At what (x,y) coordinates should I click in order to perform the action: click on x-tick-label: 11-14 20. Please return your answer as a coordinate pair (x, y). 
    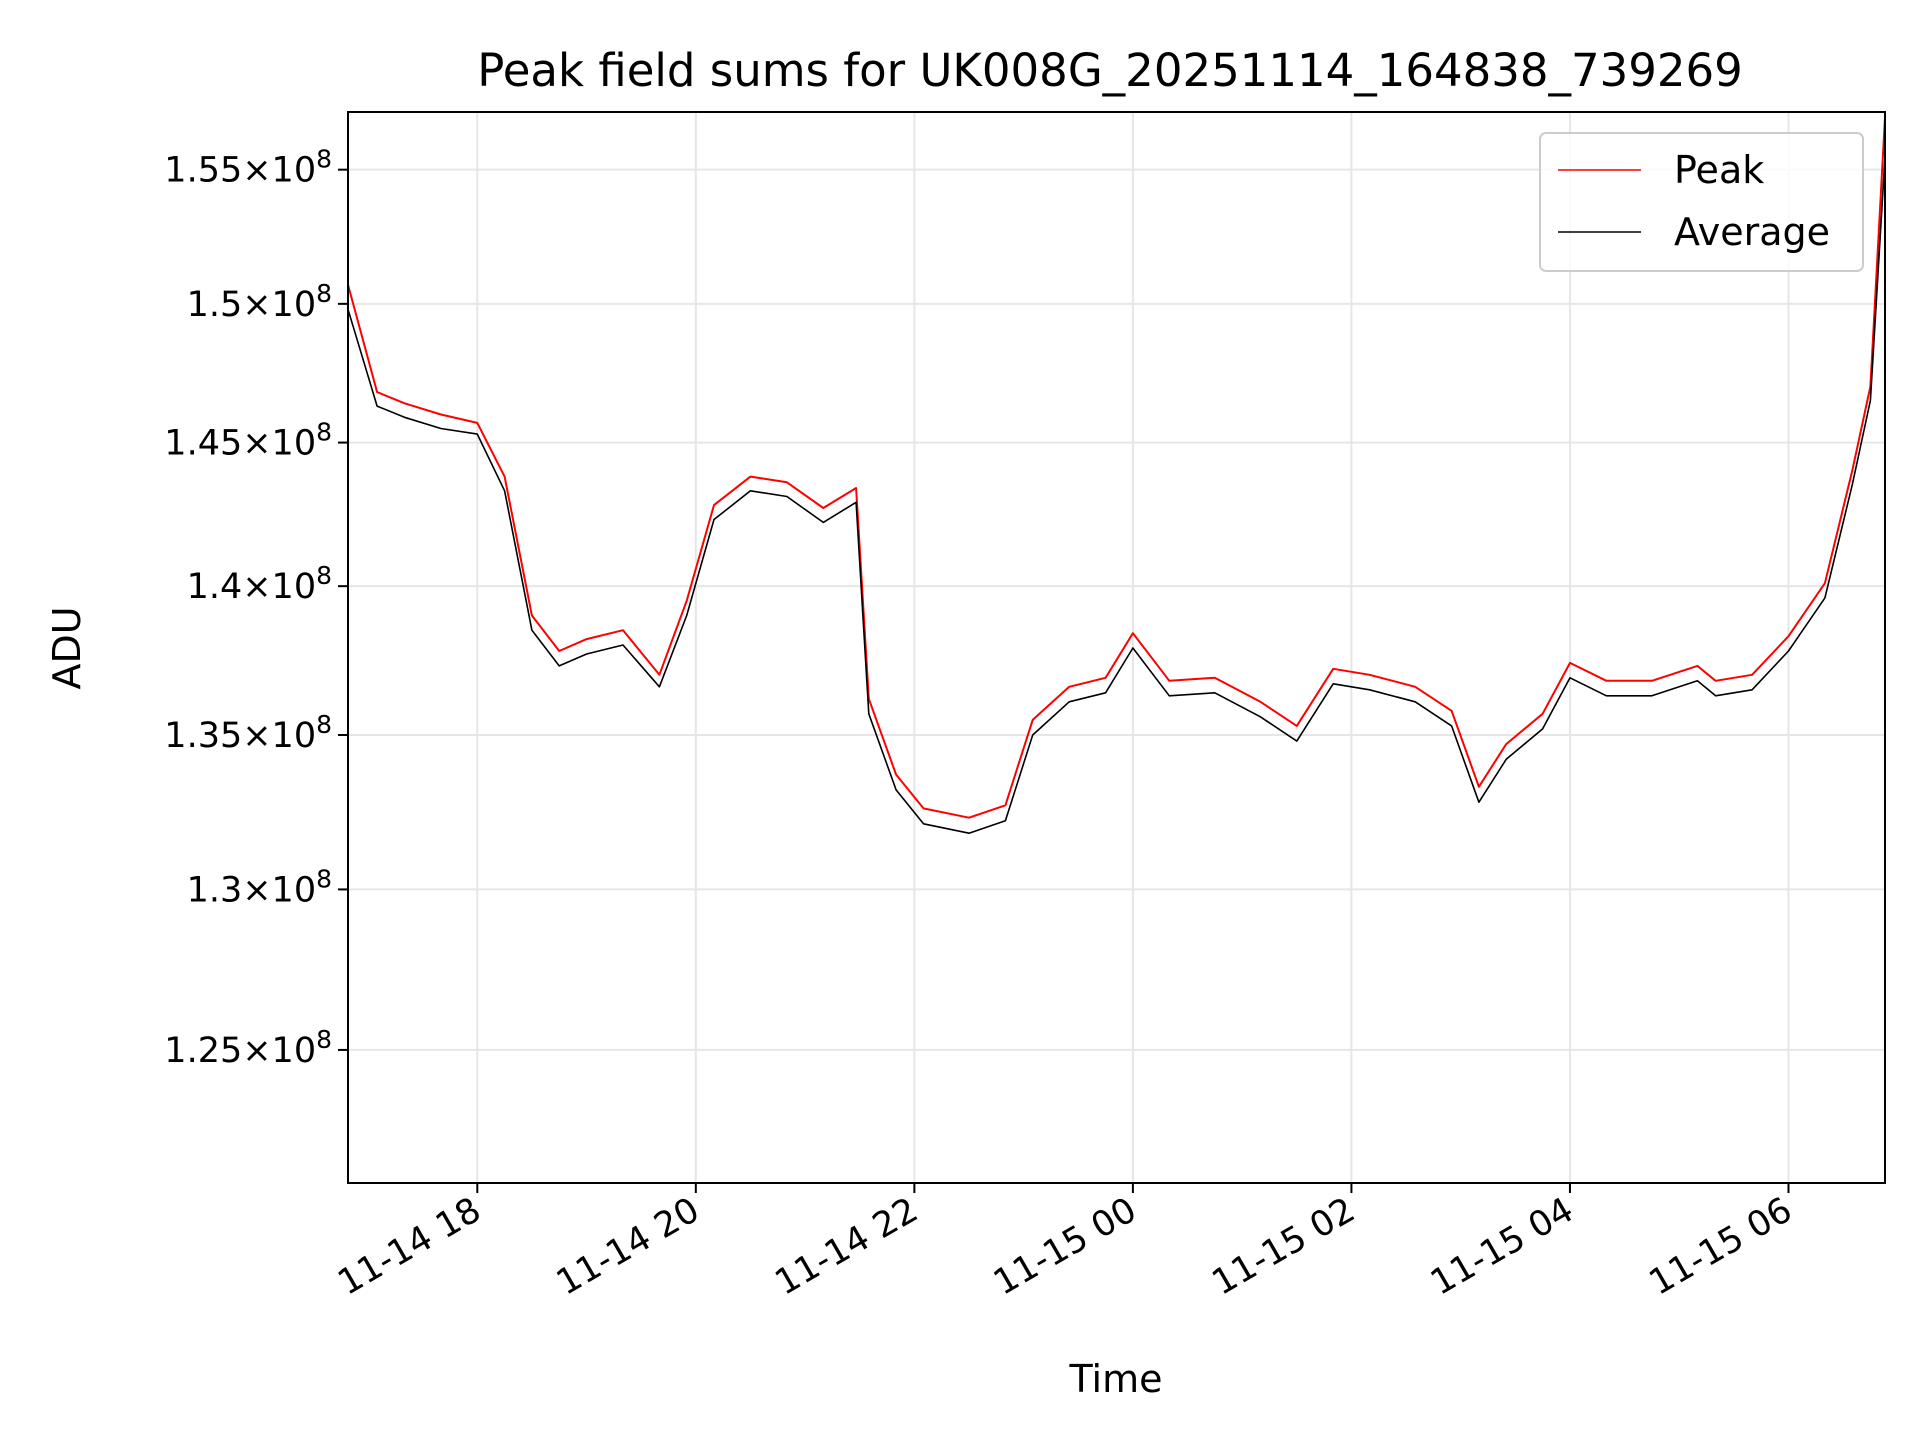
    Looking at the image, I should click on (628, 1246).